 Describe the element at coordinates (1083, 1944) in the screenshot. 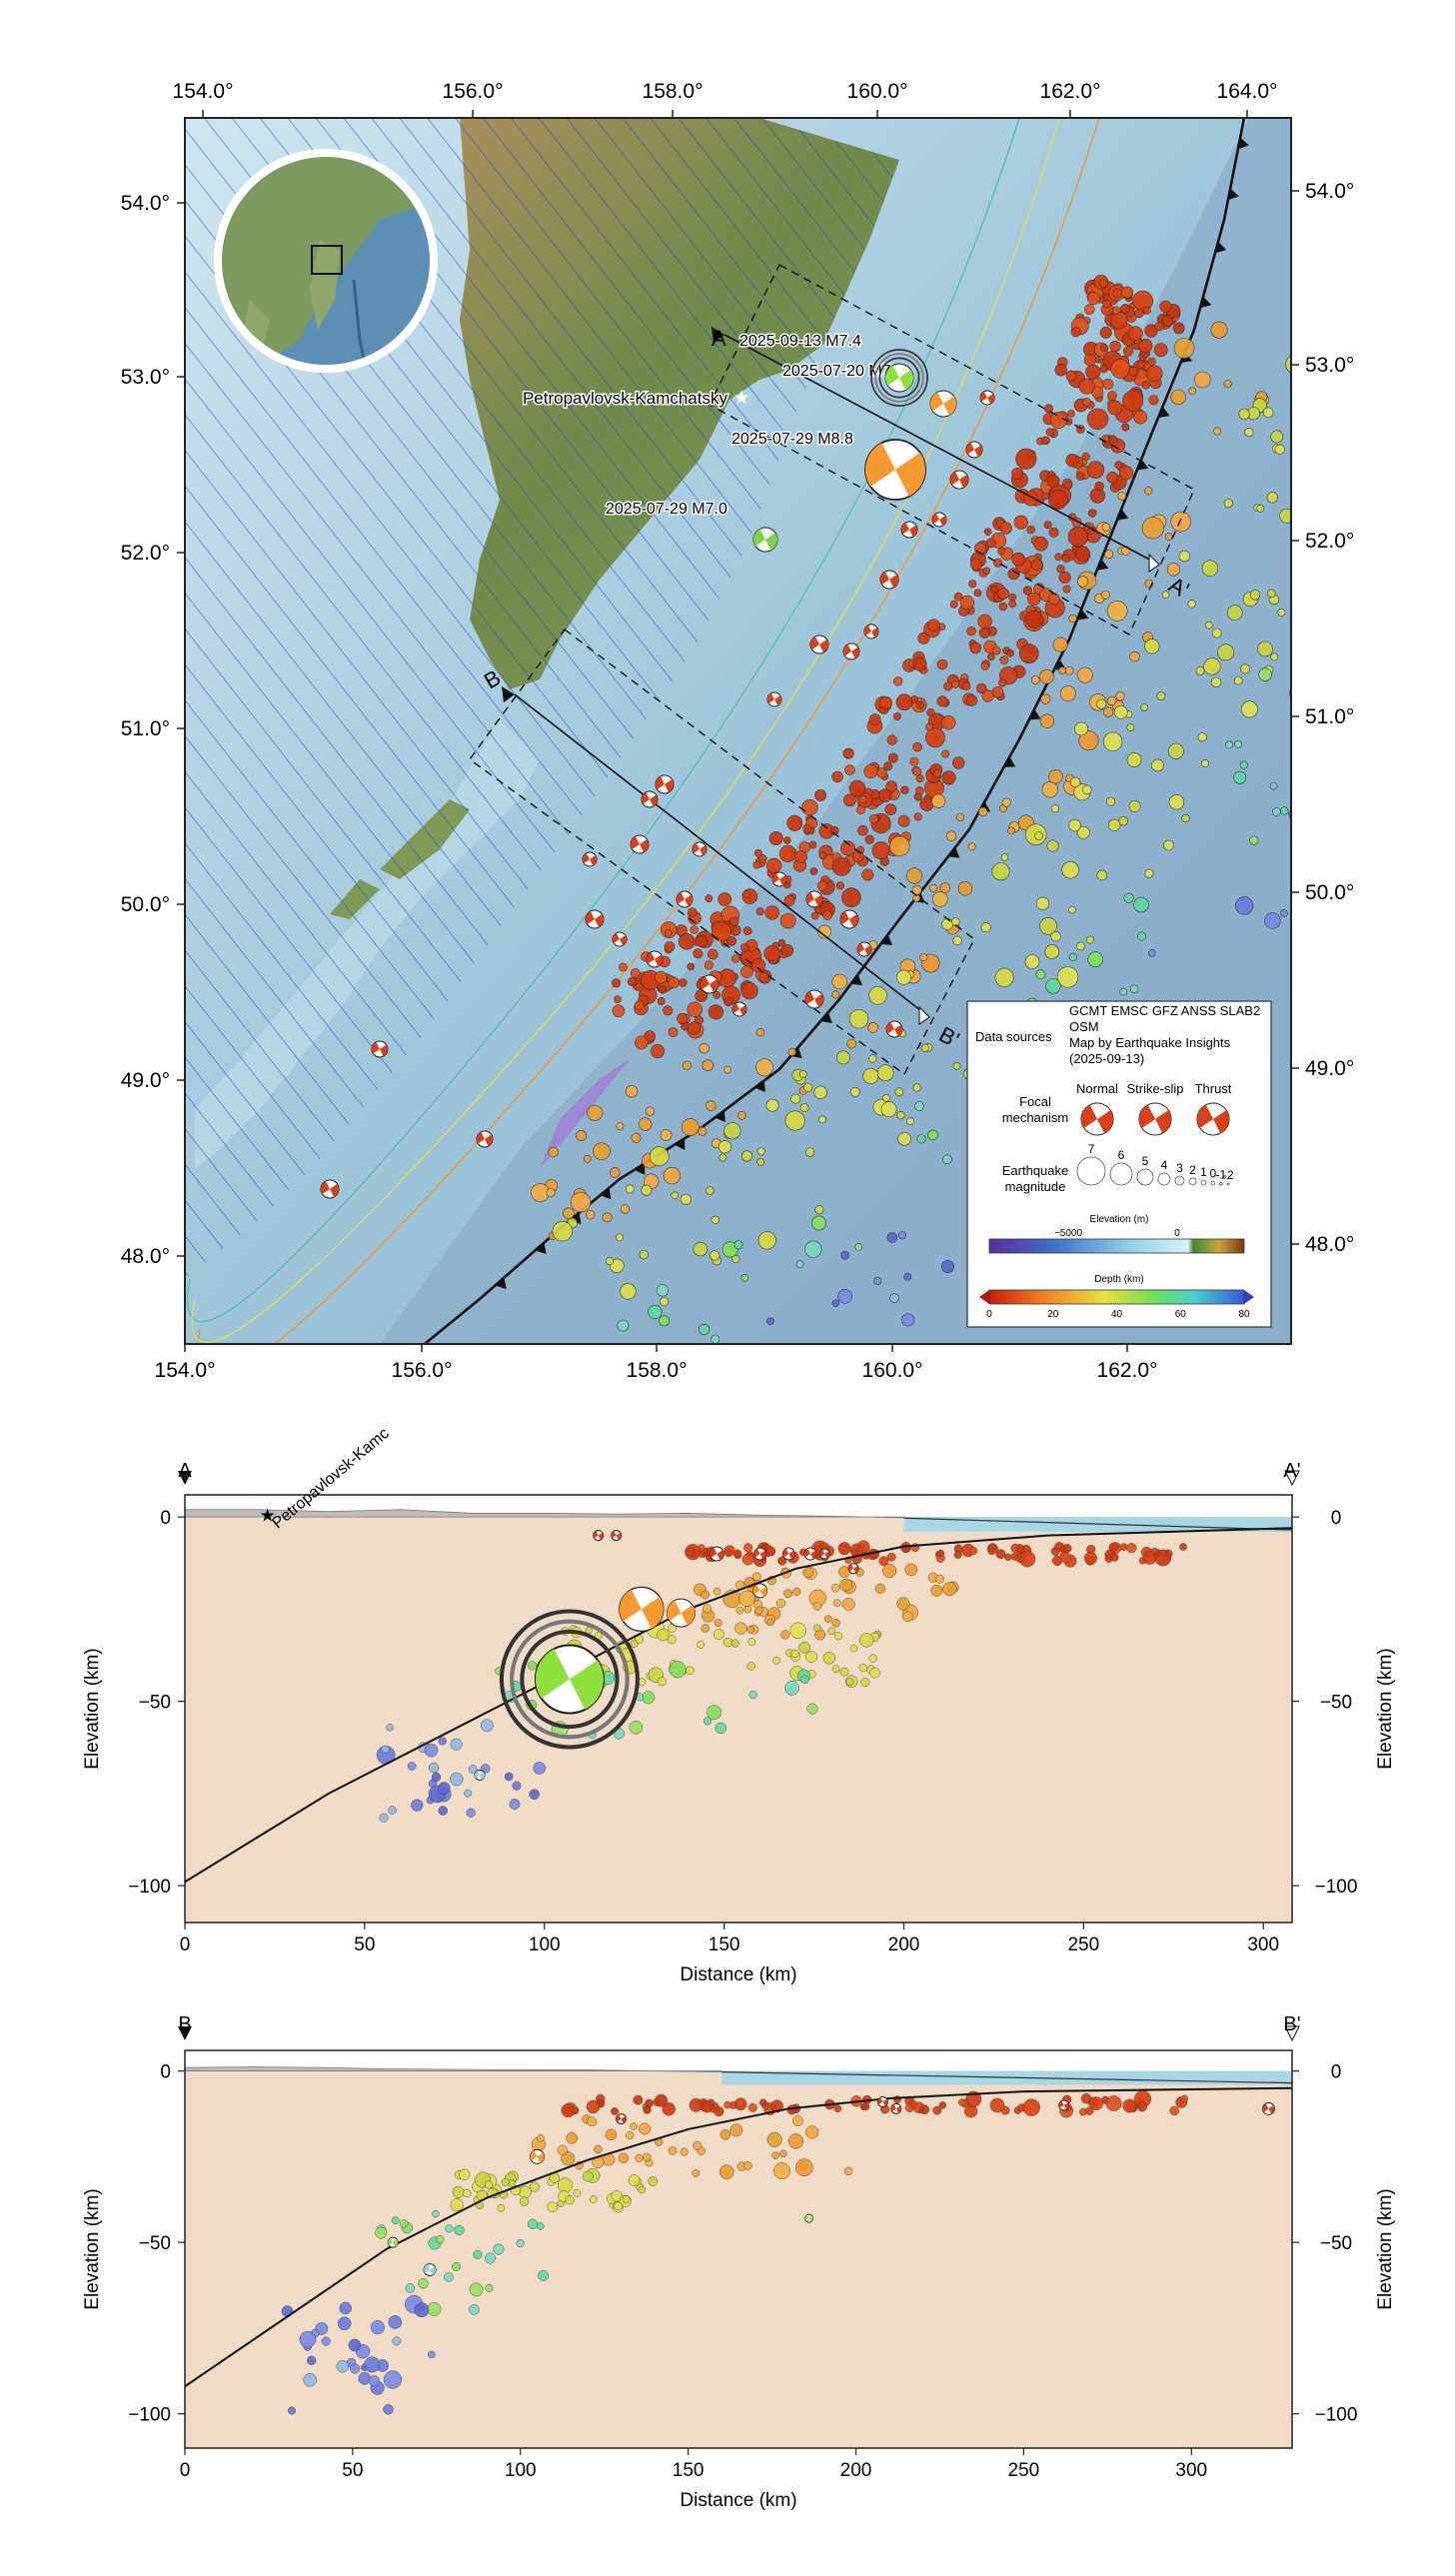

I see `section-x-tick: 250` at that location.